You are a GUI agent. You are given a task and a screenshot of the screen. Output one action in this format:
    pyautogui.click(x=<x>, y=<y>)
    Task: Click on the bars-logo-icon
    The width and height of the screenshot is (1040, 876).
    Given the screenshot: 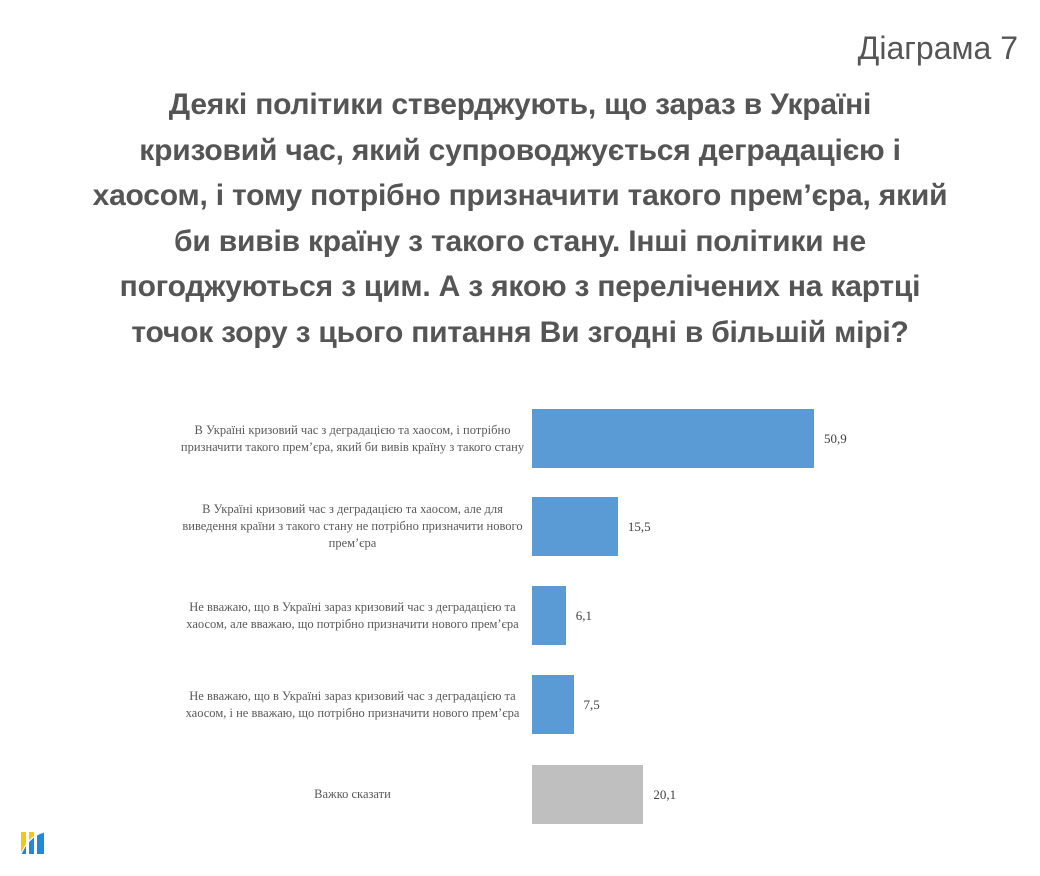 What is the action you would take?
    pyautogui.click(x=32, y=843)
    